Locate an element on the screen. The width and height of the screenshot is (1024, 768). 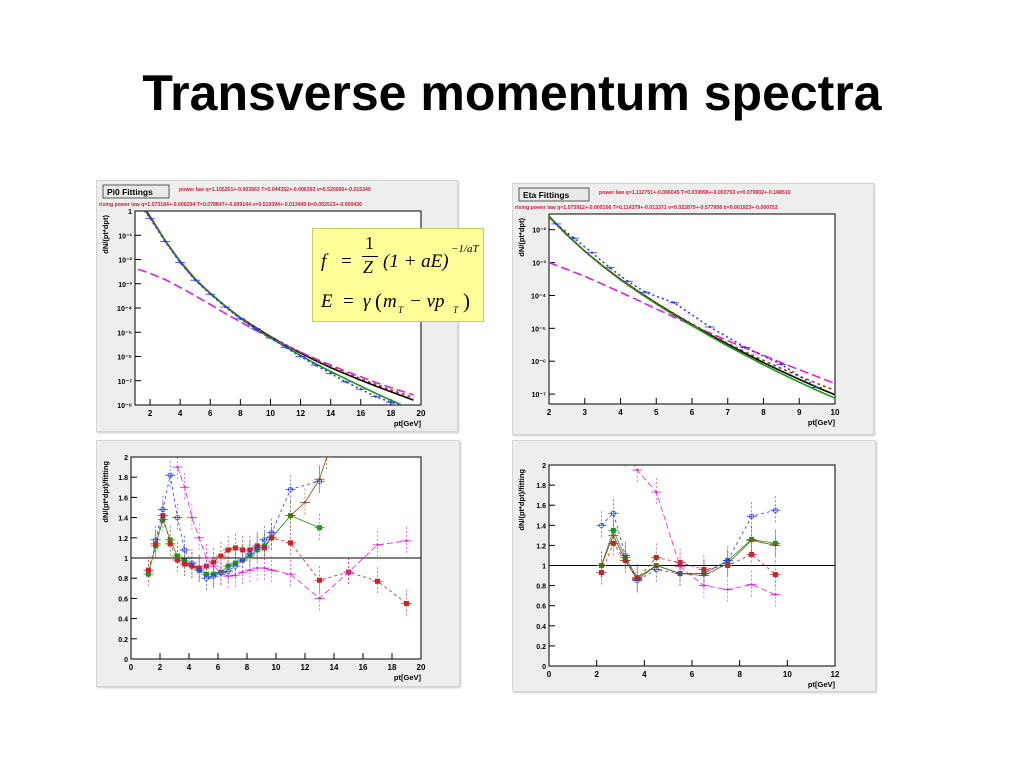
eta-ratio-ytick-label-0: 0 is located at coordinates (544, 667).